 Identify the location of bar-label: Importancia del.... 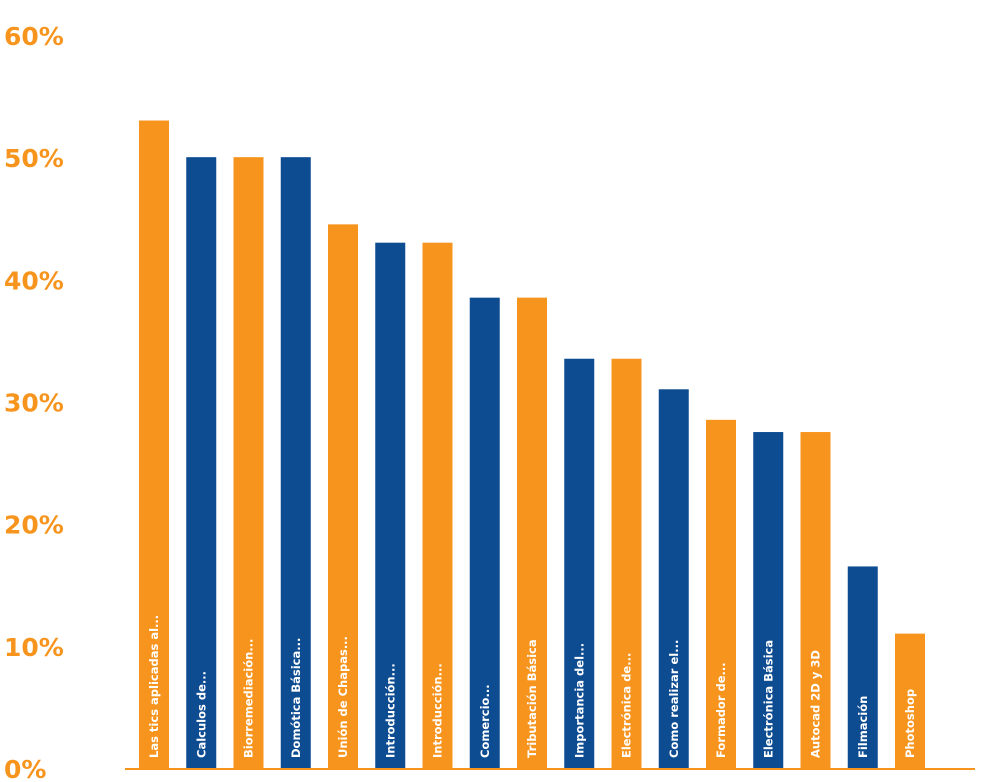
(579, 700).